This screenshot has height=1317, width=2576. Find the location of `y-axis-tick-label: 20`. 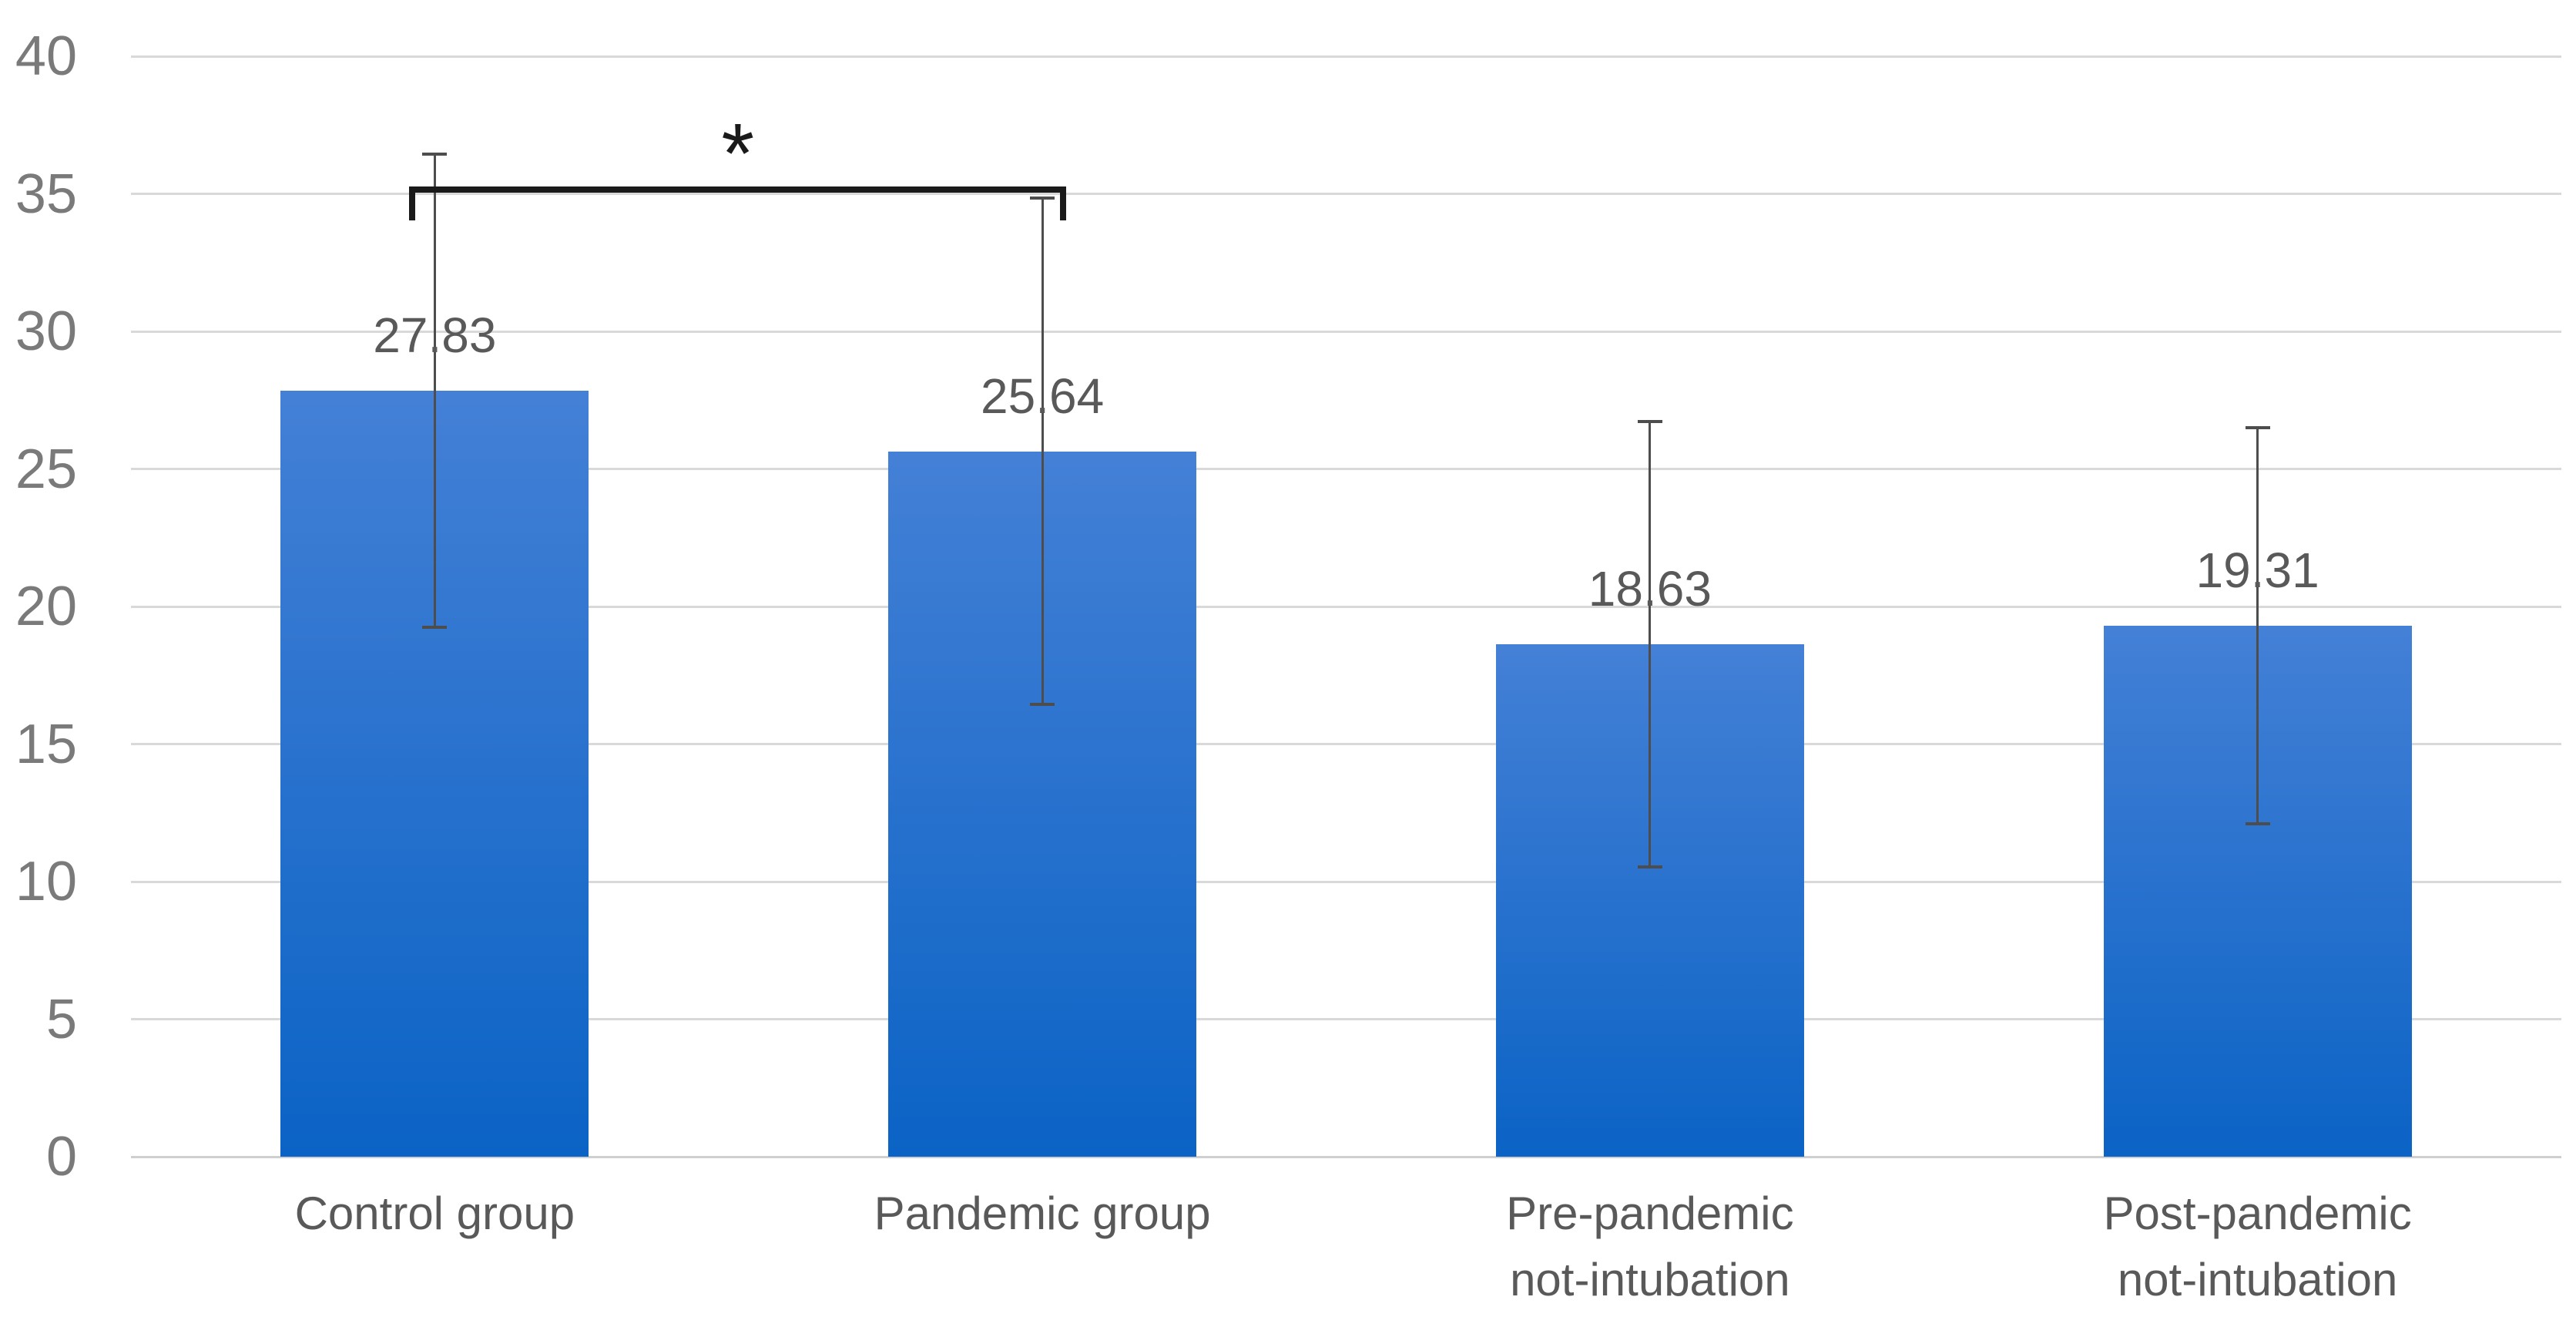

y-axis-tick-label: 20 is located at coordinates (46, 607).